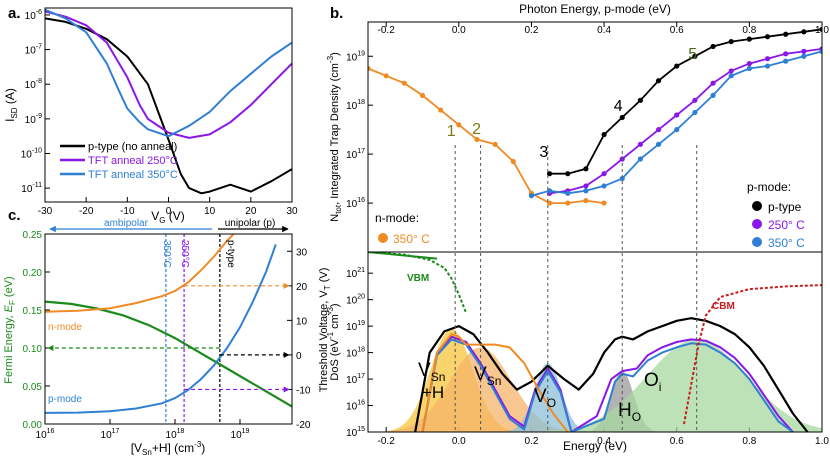 This screenshot has height=466, width=830. What do you see at coordinates (397, 218) in the screenshot?
I see `n-mode-legend-title: n-mode:` at bounding box center [397, 218].